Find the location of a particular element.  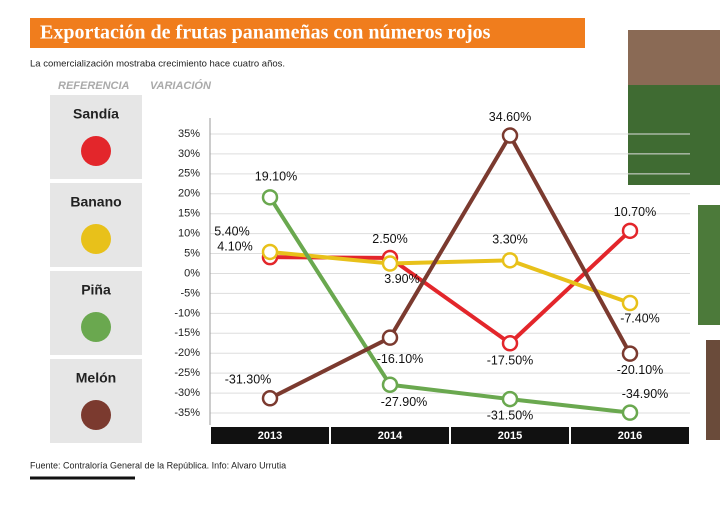

legend-label: Banano is located at coordinates (95, 202).